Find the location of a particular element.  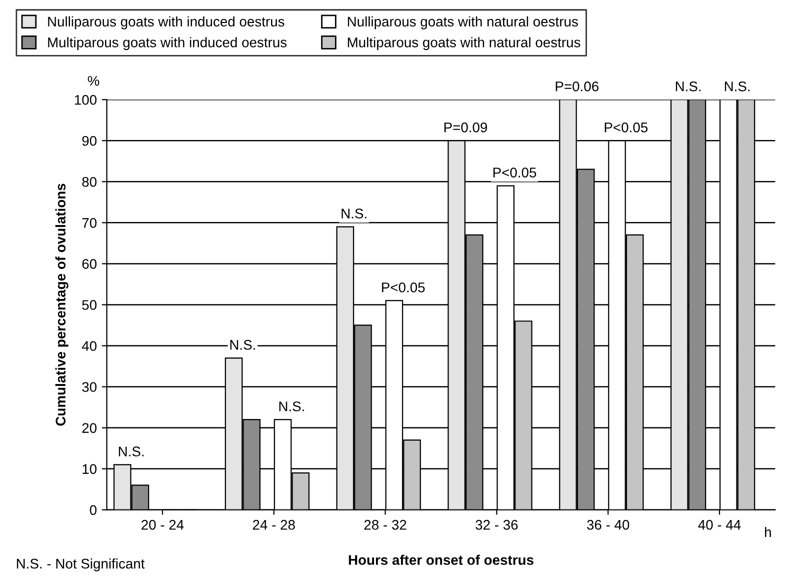

y-tick-label: 50 is located at coordinates (89, 305).